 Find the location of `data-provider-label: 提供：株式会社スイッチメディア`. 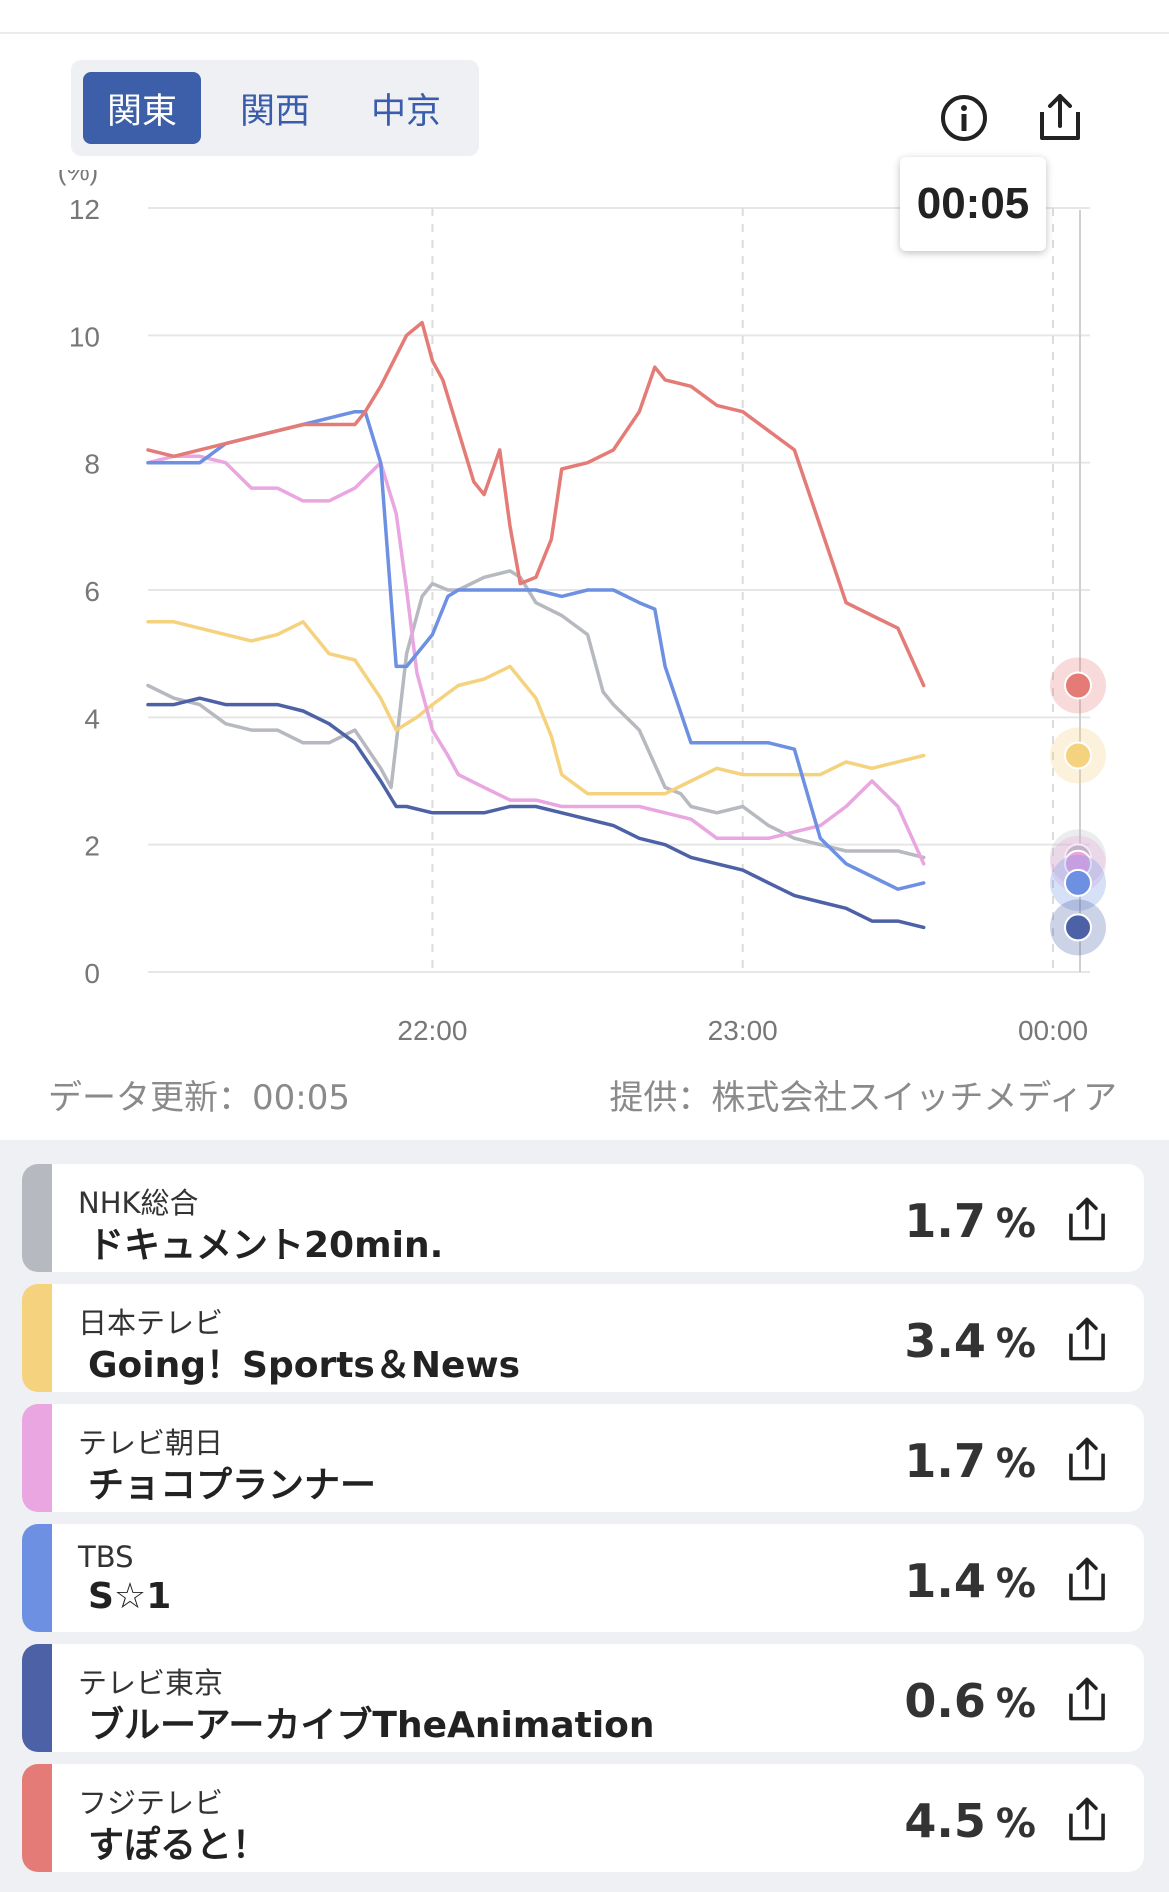

data-provider-label: 提供：株式会社スイッチメディア is located at coordinates (863, 1098).